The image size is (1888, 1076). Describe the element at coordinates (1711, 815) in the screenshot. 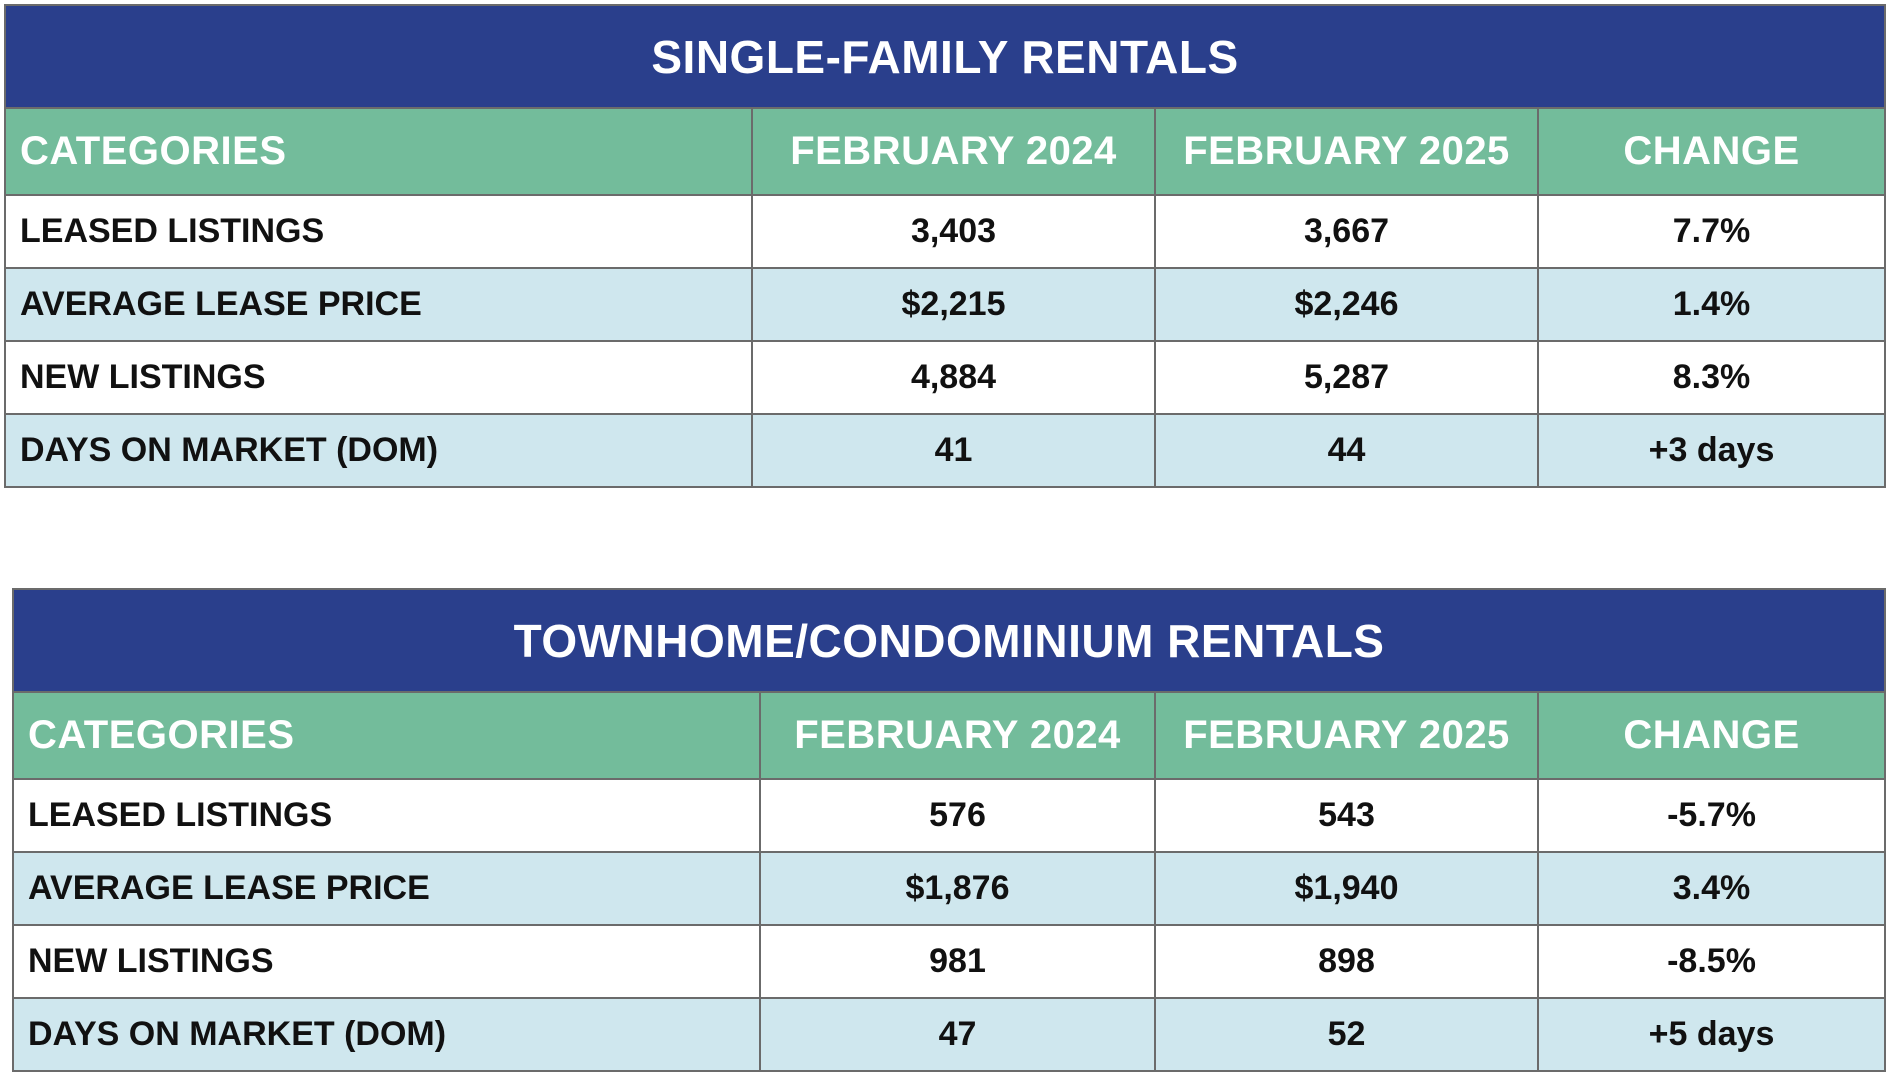

I see `cell-change: -5.7%` at that location.